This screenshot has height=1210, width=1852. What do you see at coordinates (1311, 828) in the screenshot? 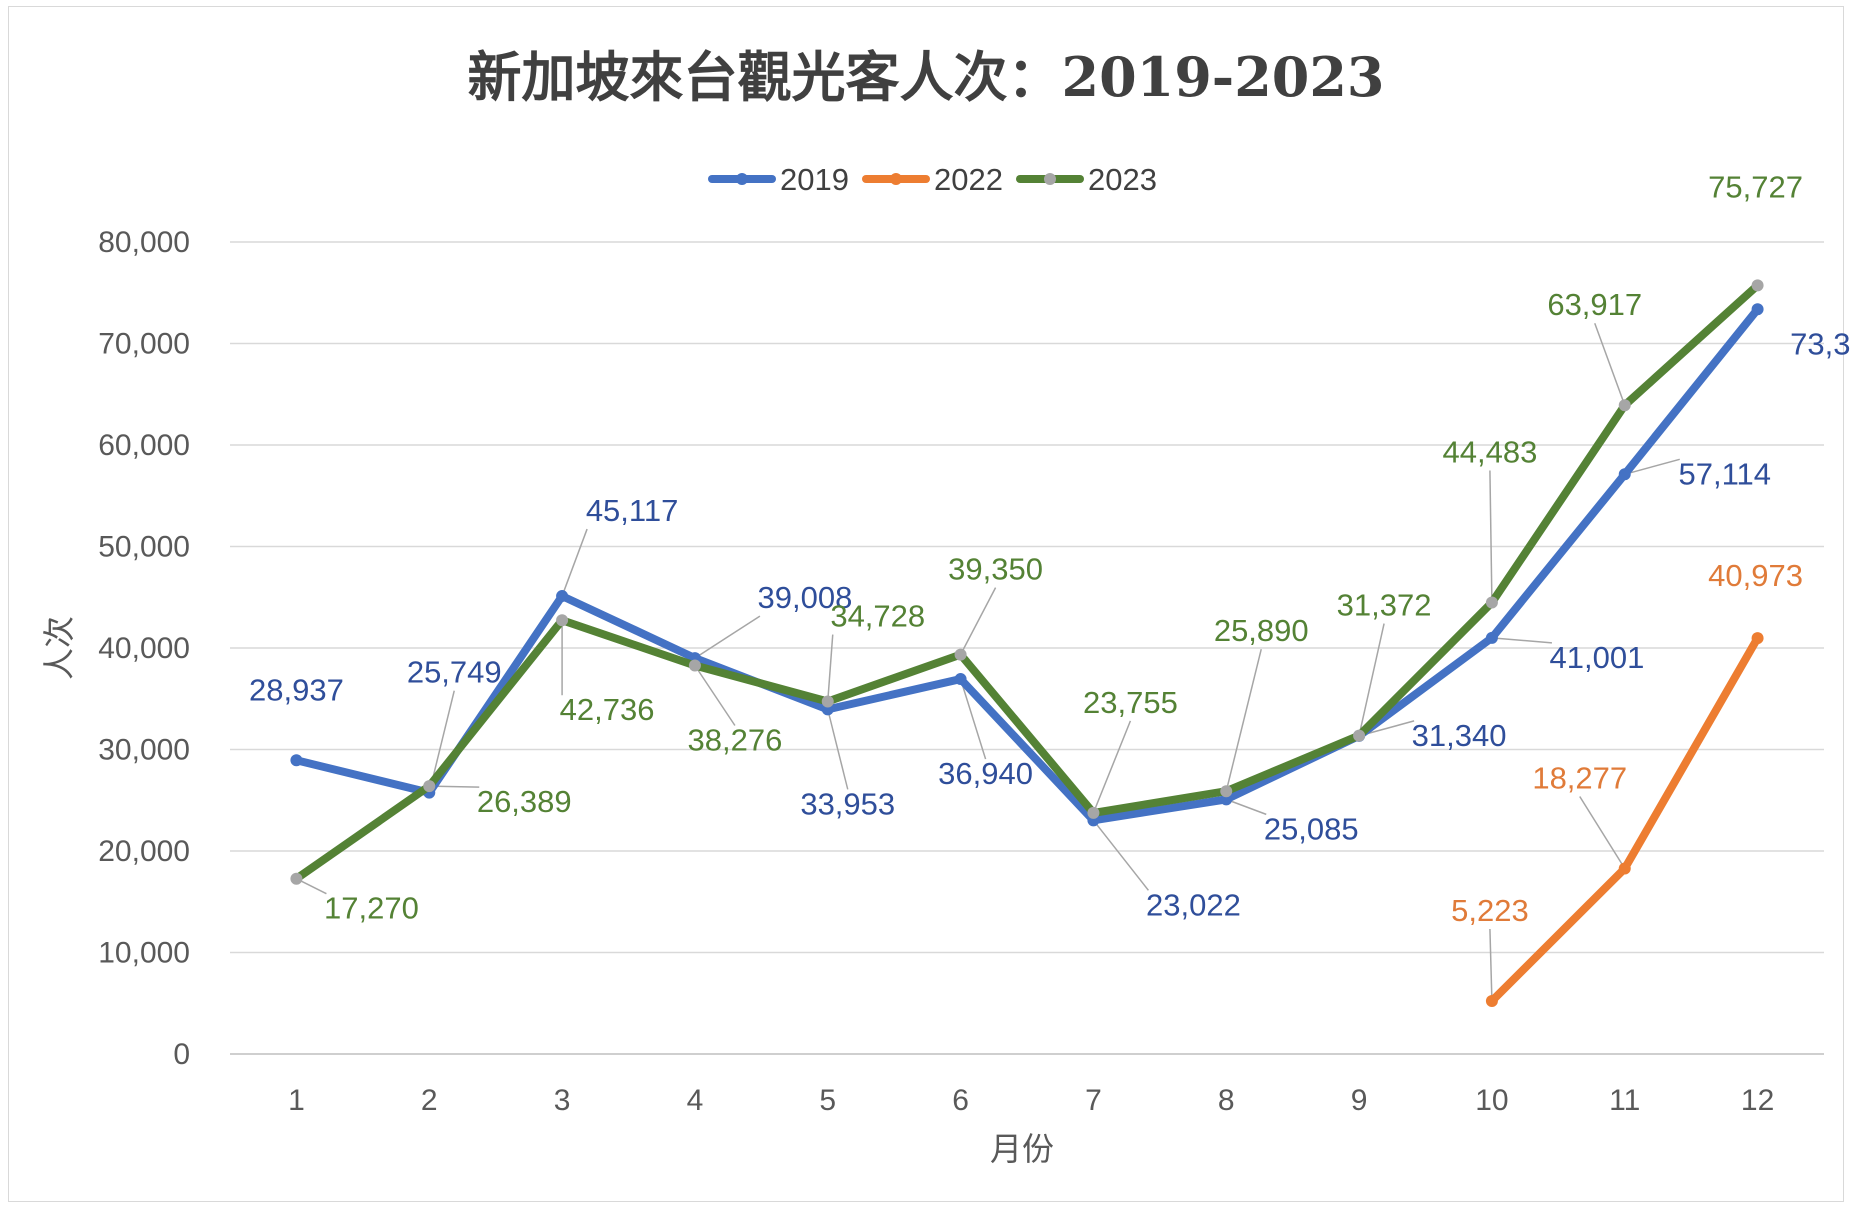
I see `data-label-2019: 25,085` at bounding box center [1311, 828].